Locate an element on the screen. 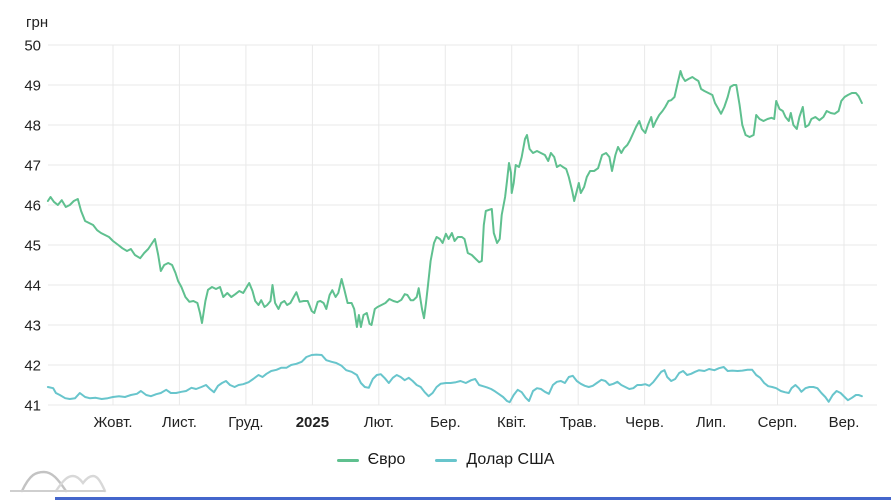  y-tick-label: 46 is located at coordinates (32, 206).